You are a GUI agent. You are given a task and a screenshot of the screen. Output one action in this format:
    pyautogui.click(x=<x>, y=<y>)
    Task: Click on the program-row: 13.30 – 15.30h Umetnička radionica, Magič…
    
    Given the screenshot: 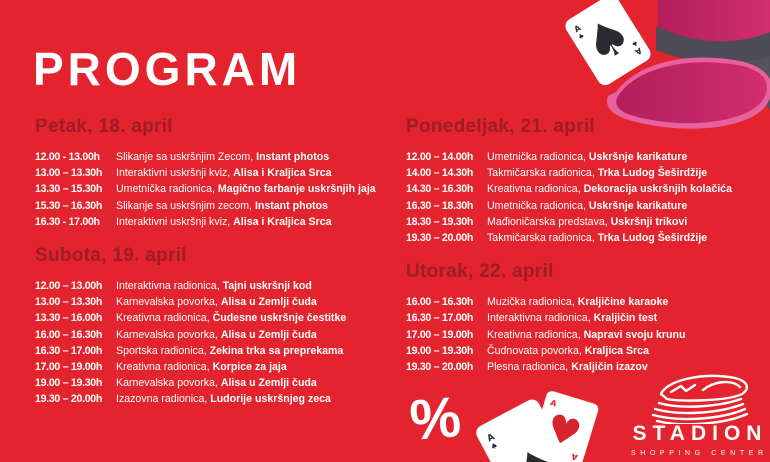 What is the action you would take?
    pyautogui.click(x=217, y=189)
    